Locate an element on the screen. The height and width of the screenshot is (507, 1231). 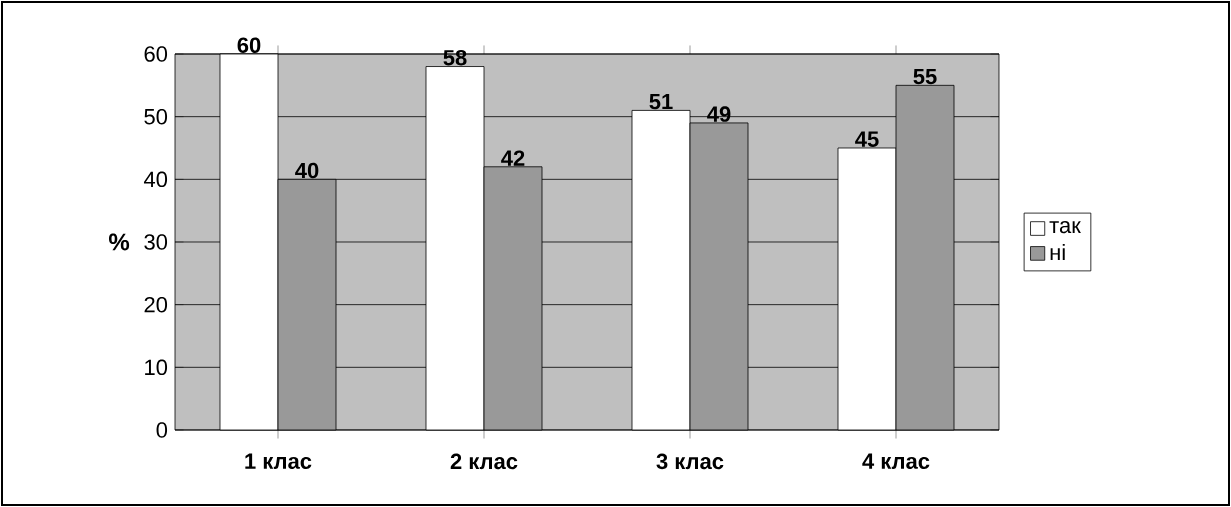
data-label: 51 is located at coordinates (661, 102).